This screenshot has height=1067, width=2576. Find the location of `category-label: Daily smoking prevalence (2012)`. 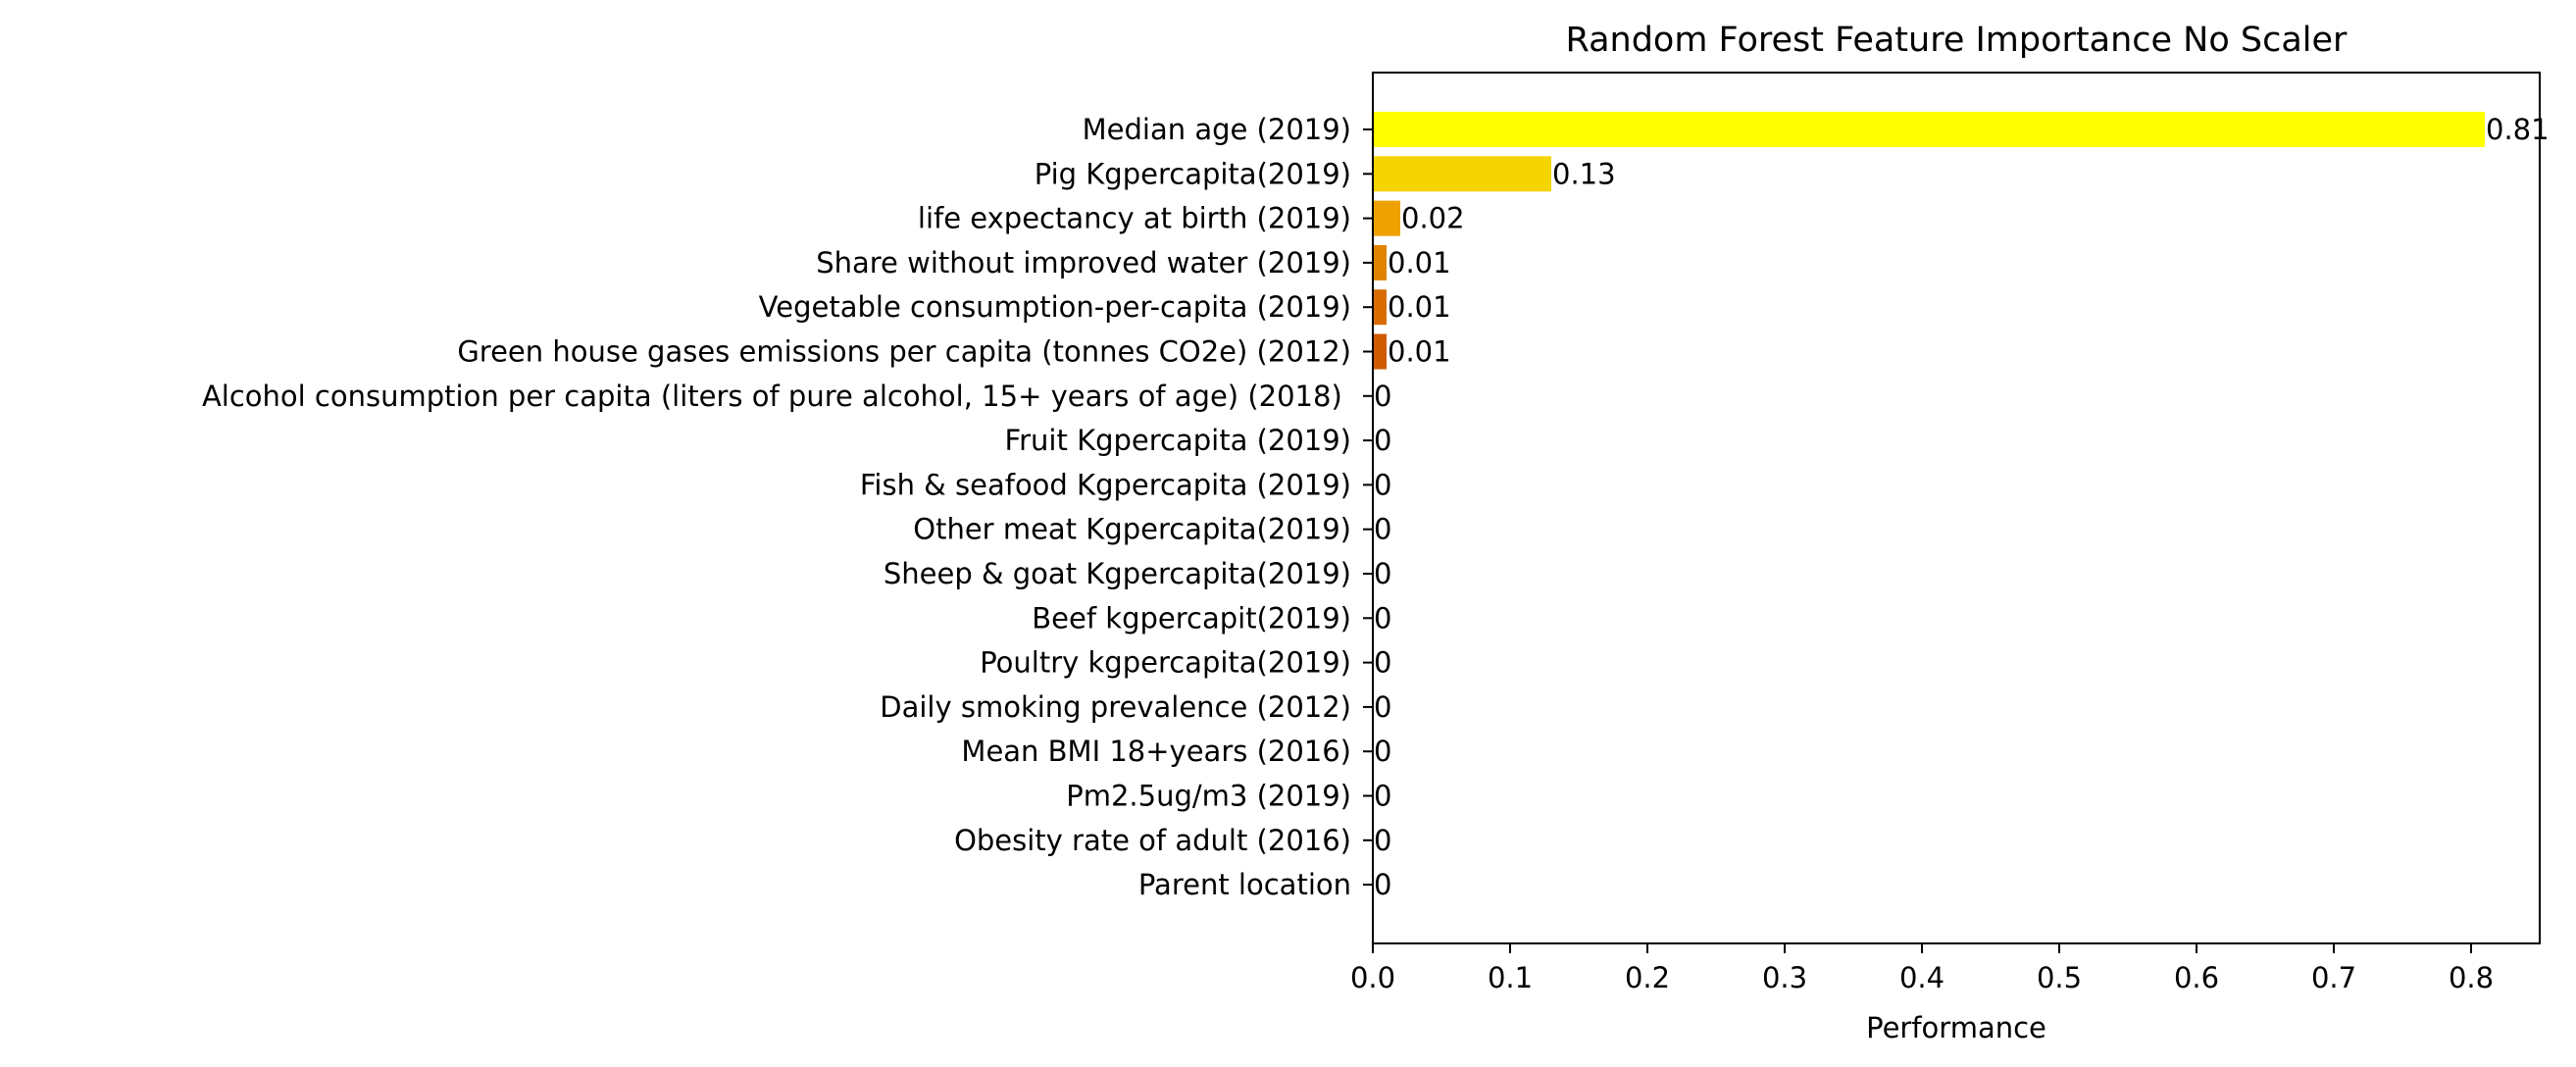

category-label: Daily smoking prevalence (2012) is located at coordinates (1116, 707).